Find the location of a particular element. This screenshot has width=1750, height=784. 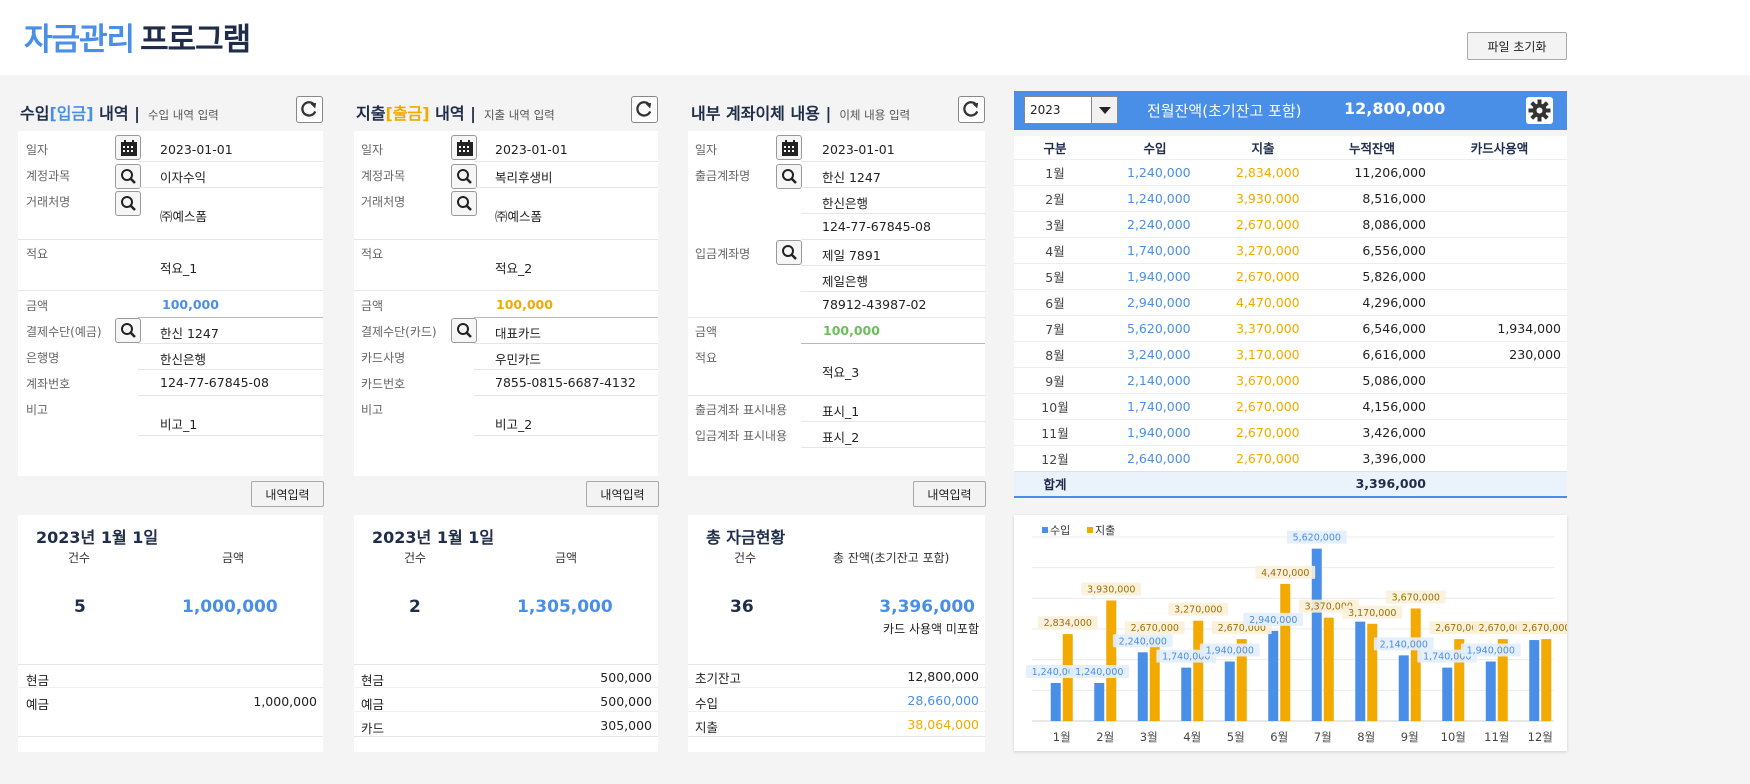

income-data-label: 1,740,000 is located at coordinates (1447, 657).